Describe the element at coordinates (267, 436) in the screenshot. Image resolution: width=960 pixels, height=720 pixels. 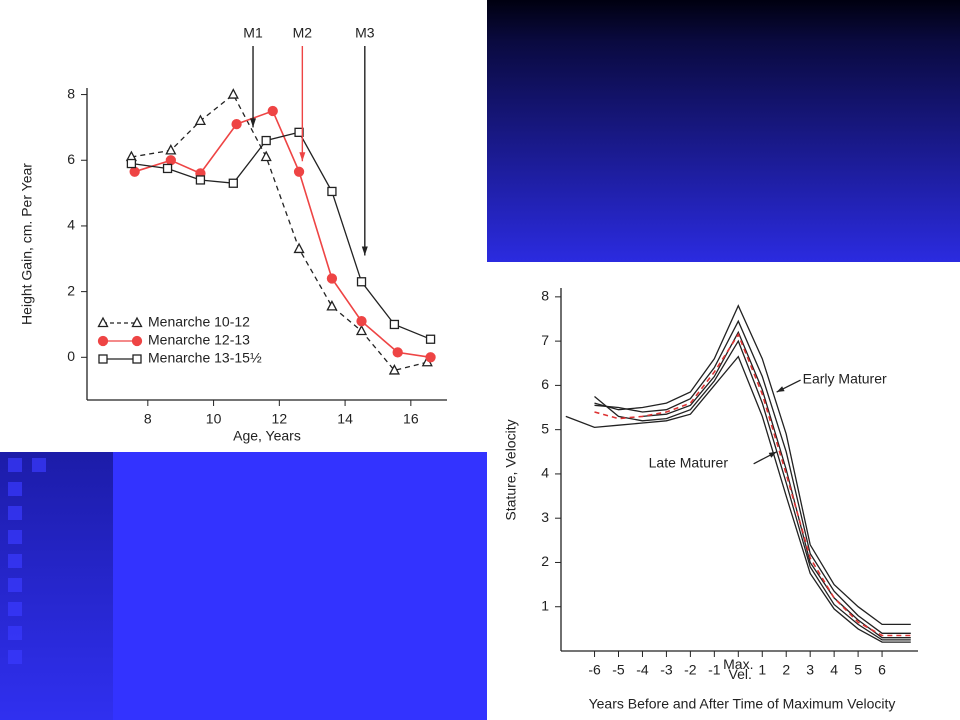
I see `x-axis-label: Age, Years` at that location.